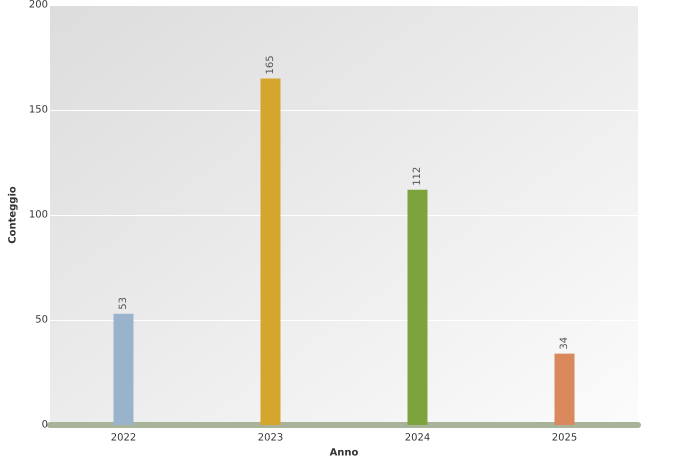  Describe the element at coordinates (417, 176) in the screenshot. I see `data-label: 112` at that location.